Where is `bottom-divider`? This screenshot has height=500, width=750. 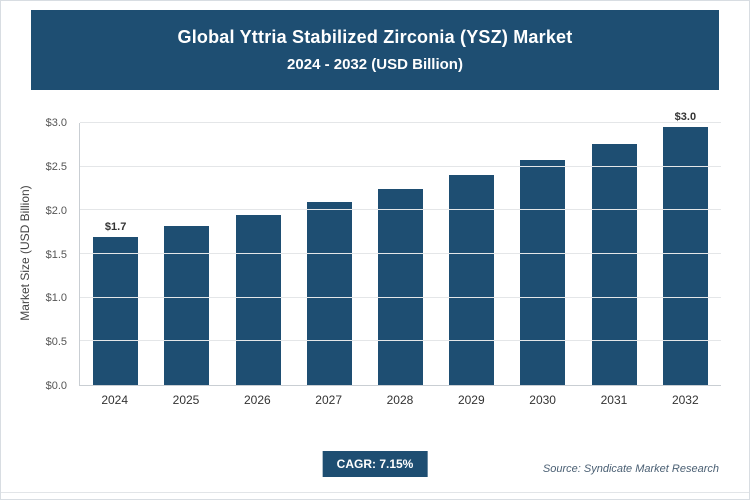 bottom-divider is located at coordinates (375, 492).